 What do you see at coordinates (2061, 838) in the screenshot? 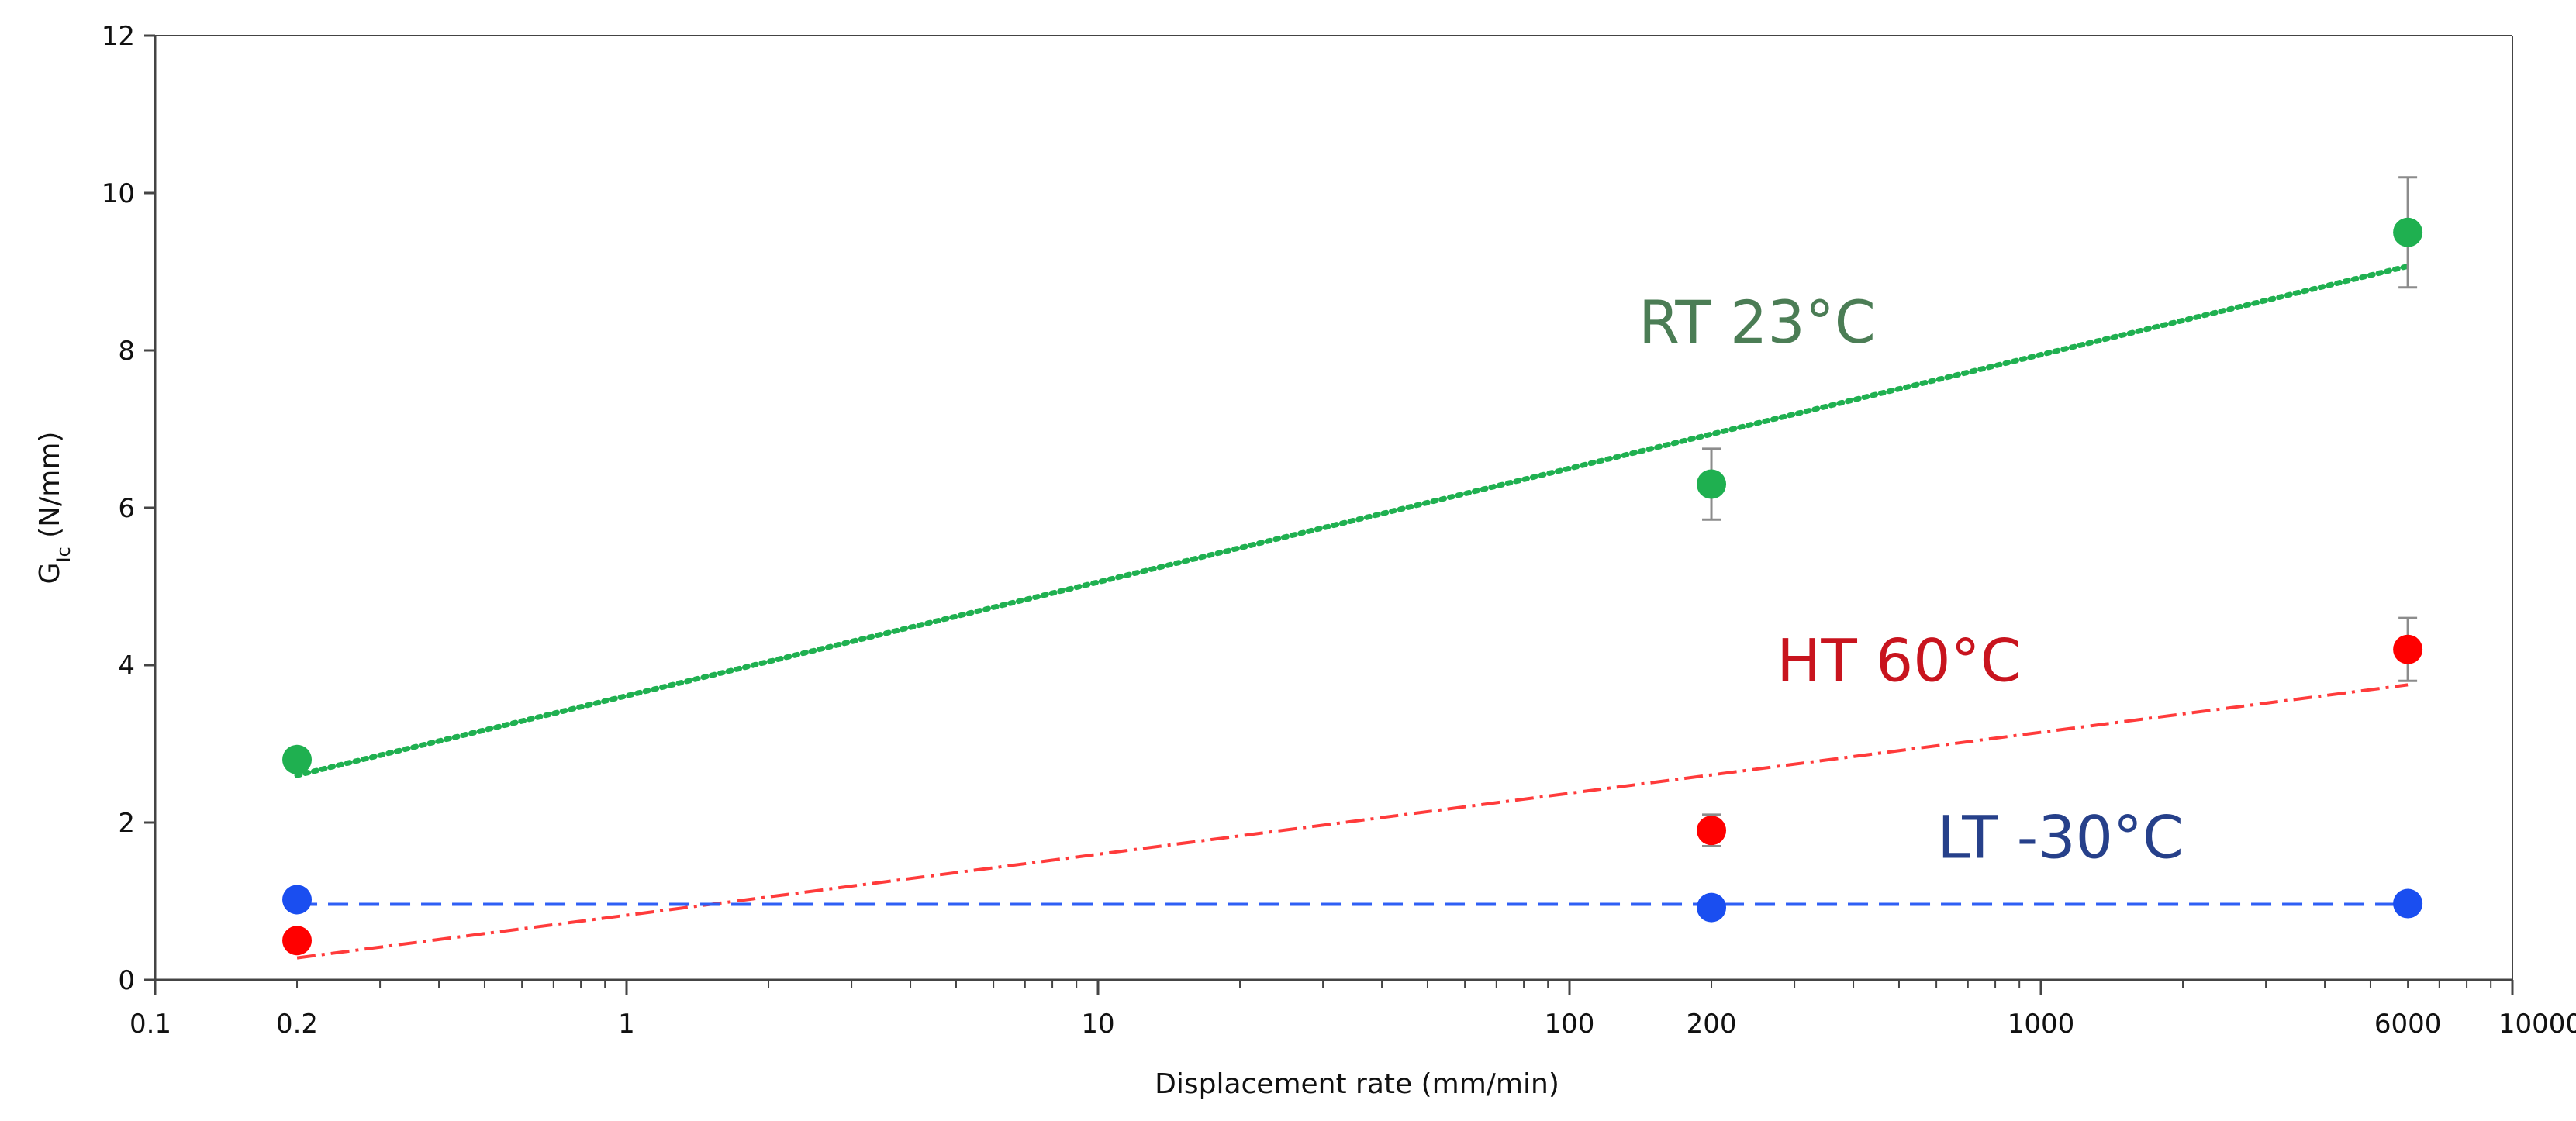
I see `series-label-lt: LT -30°C` at bounding box center [2061, 838].